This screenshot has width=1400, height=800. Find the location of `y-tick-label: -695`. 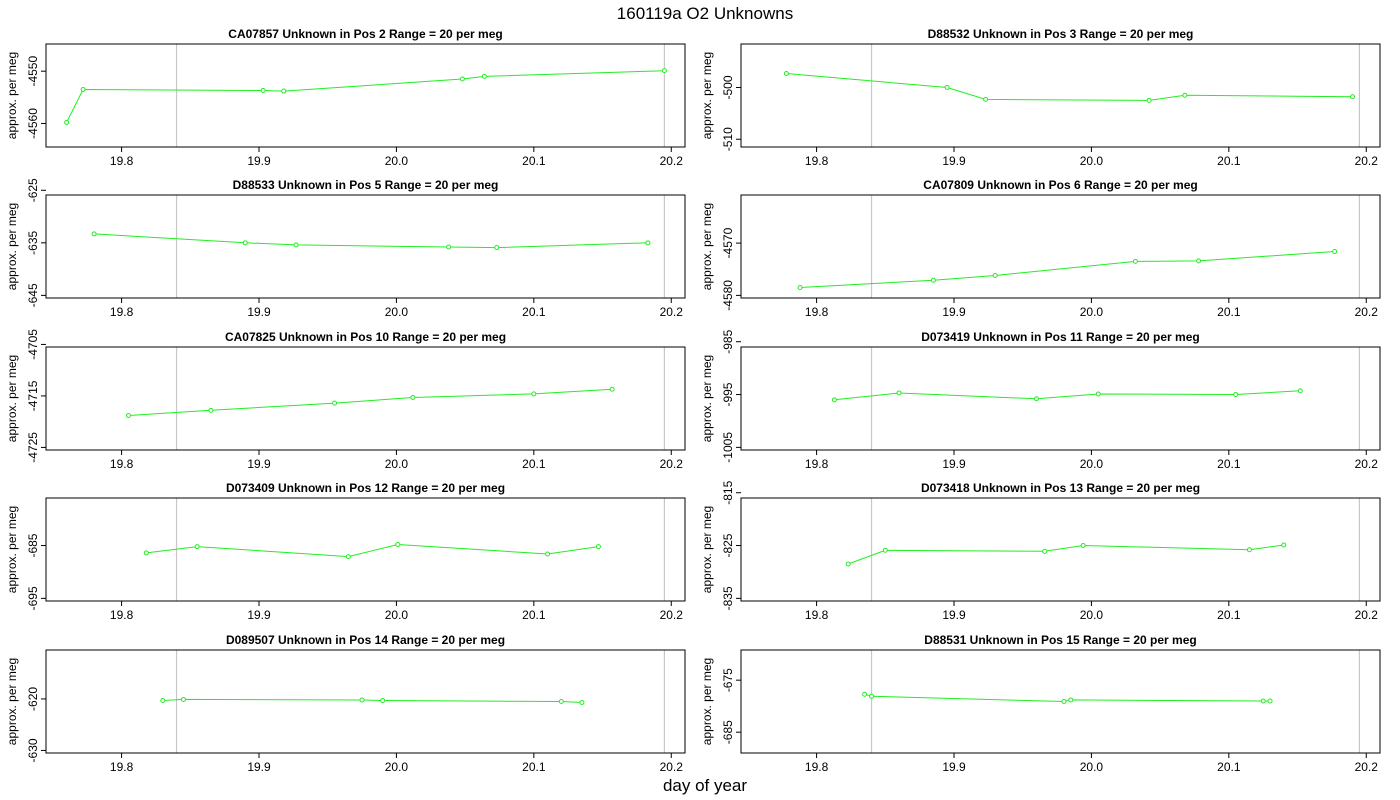

y-tick-label: -695 is located at coordinates (33, 598).